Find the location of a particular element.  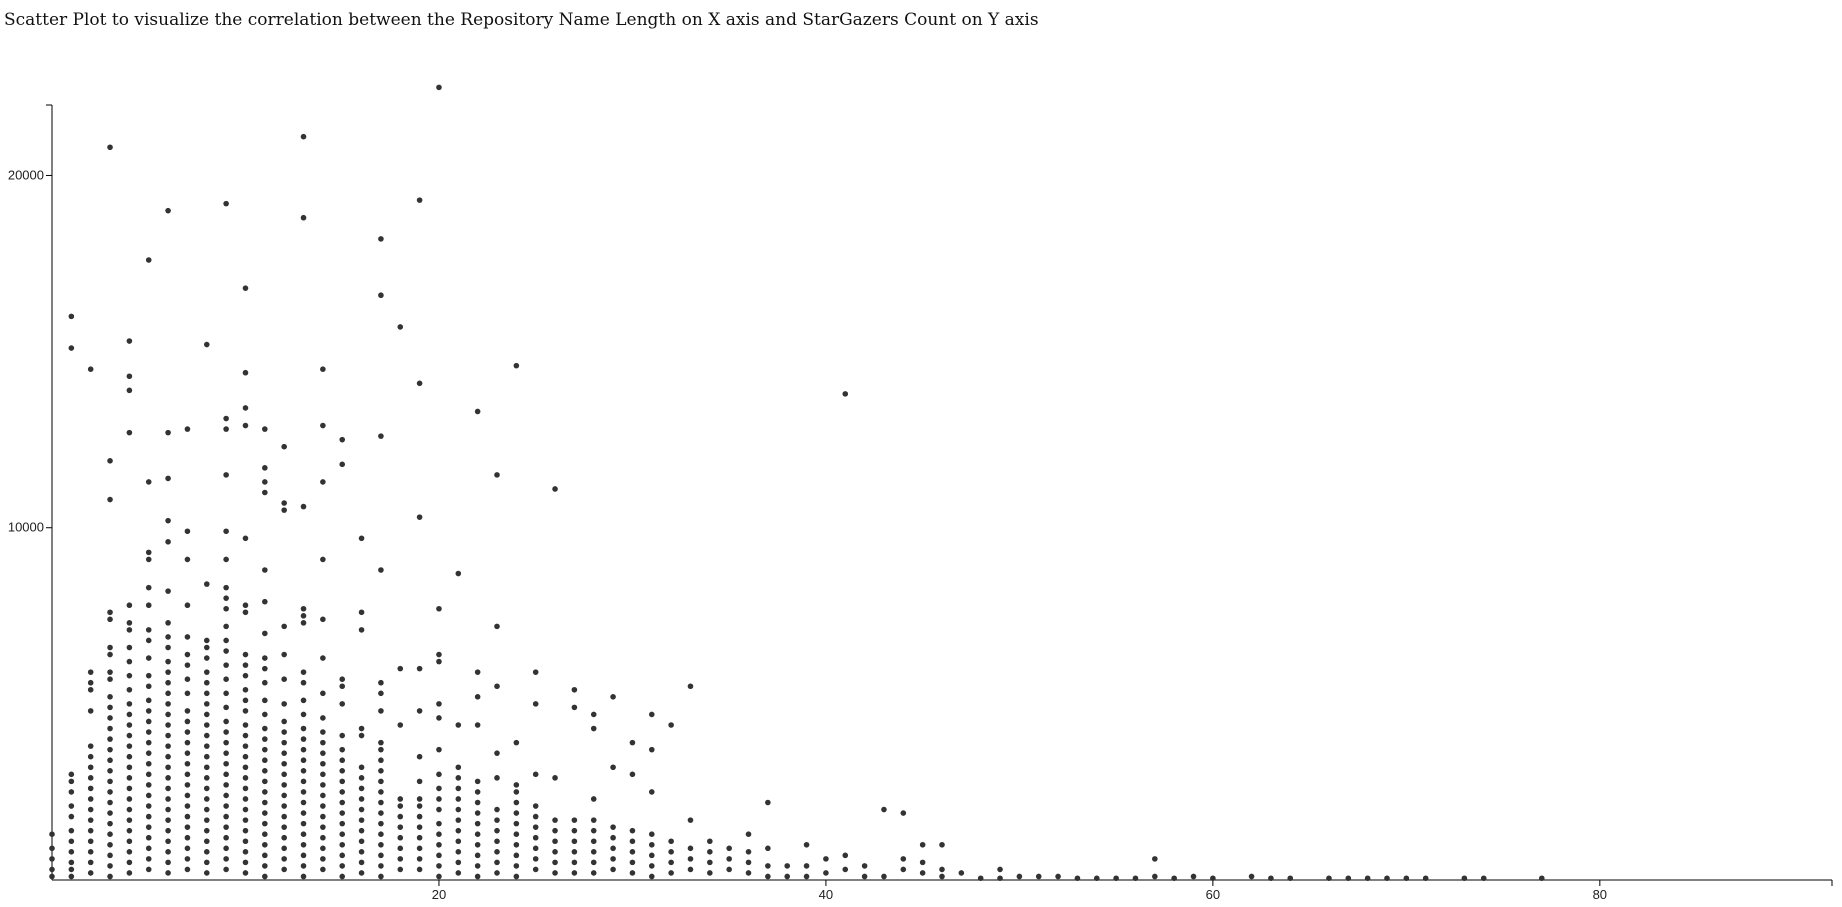

y-tick-label: 20000 is located at coordinates (26, 174).